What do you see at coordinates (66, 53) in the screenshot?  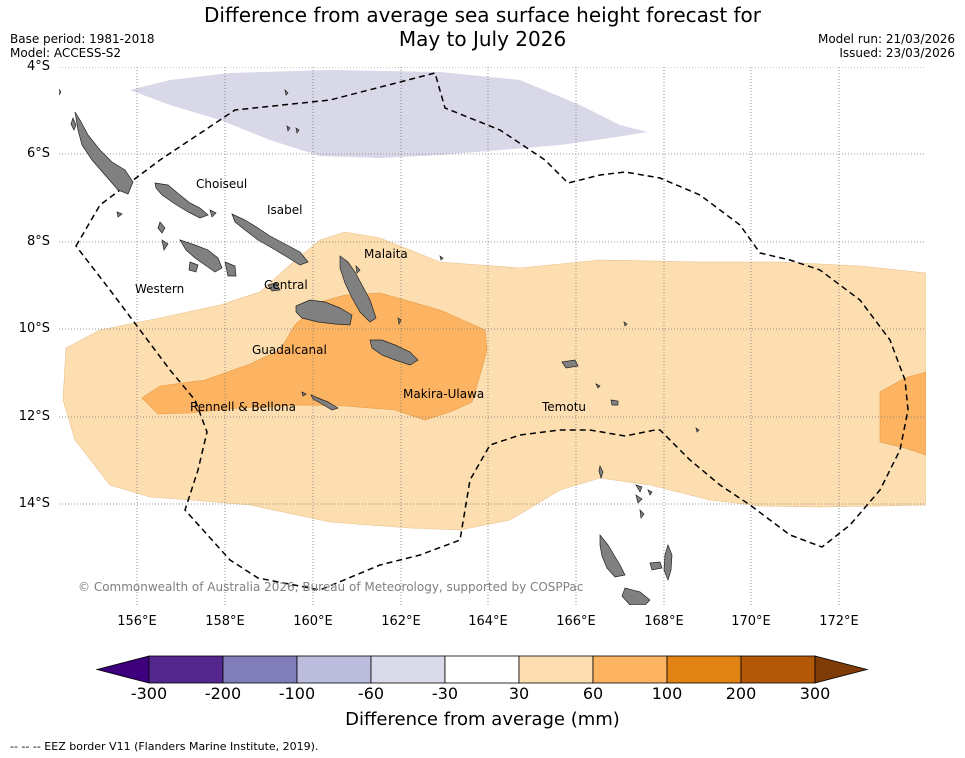 I see `model-name: Model: ACCESS-S2` at bounding box center [66, 53].